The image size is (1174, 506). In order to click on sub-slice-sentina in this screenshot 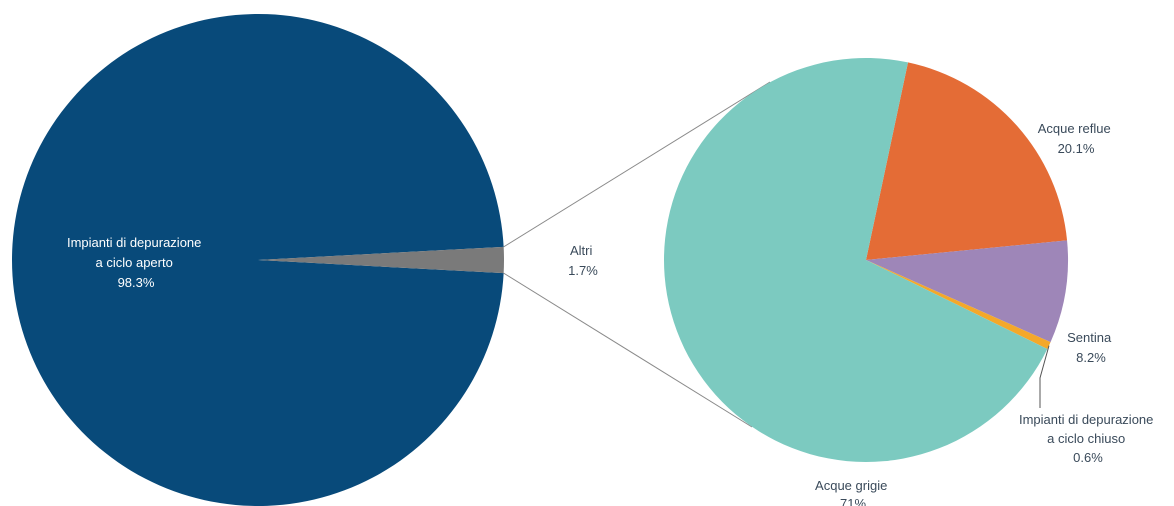, I will do `click(967, 291)`.